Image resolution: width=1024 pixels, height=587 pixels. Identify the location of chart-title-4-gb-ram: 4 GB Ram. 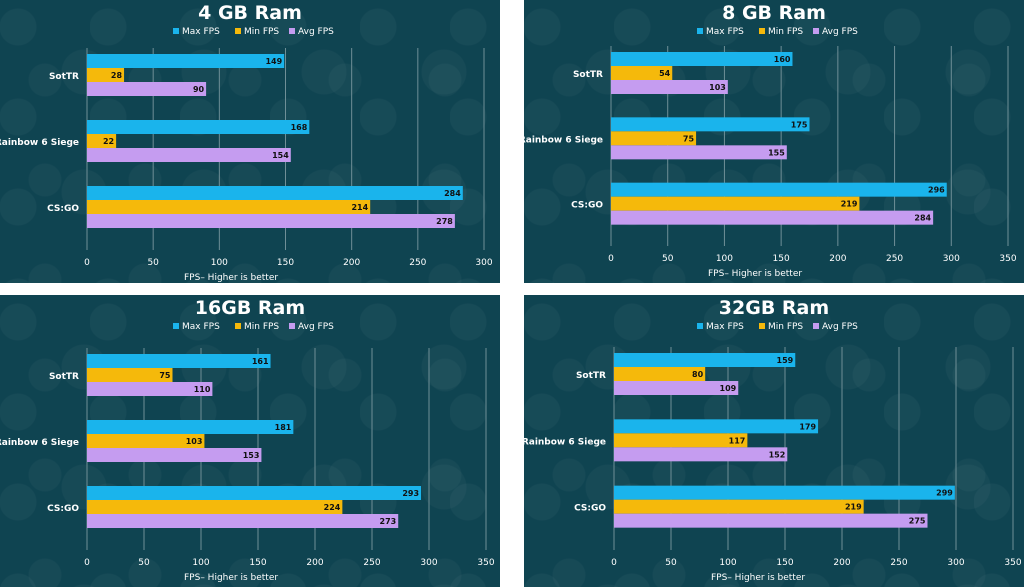
(250, 13).